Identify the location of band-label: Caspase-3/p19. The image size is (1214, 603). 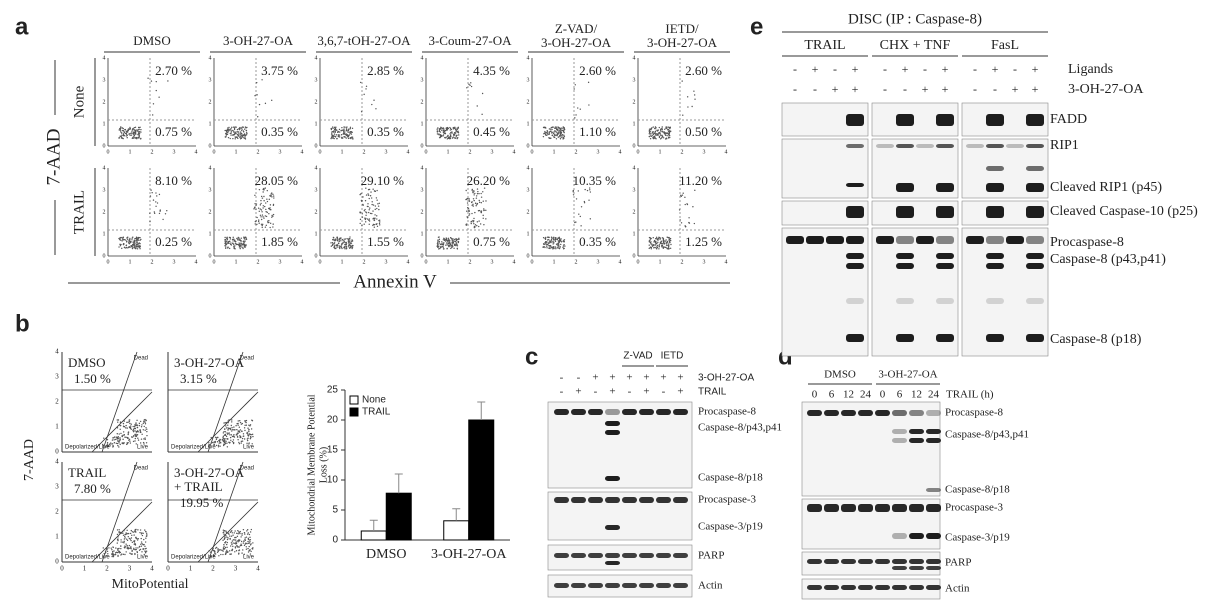
(977, 538).